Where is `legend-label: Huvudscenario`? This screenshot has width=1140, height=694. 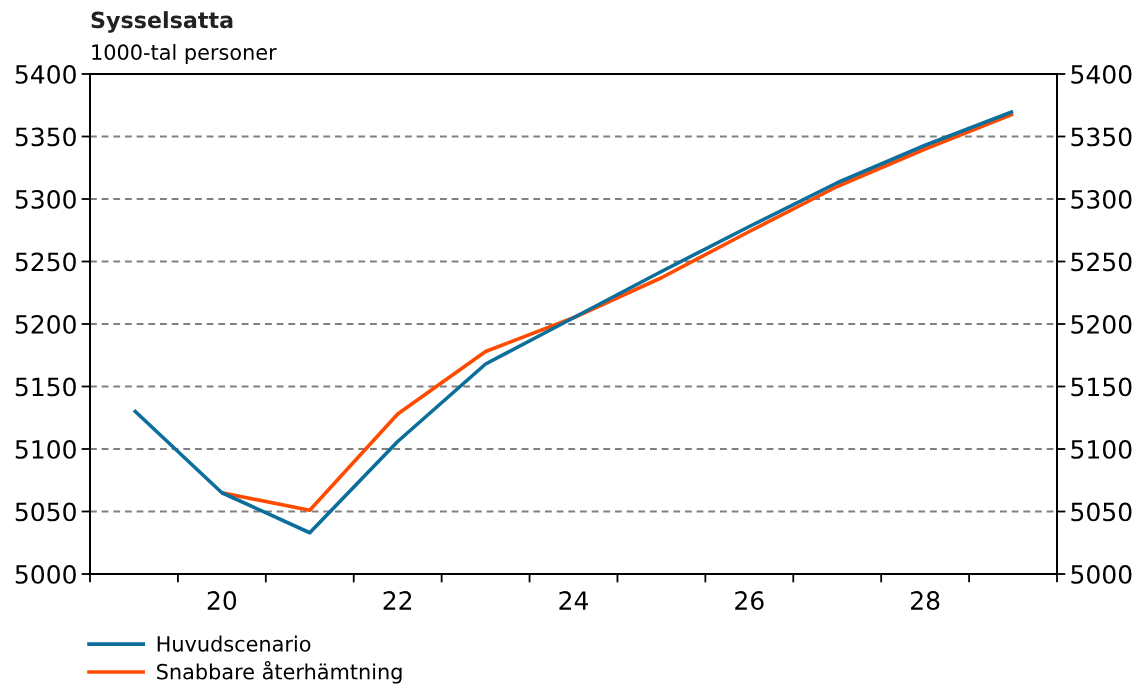 legend-label: Huvudscenario is located at coordinates (234, 643).